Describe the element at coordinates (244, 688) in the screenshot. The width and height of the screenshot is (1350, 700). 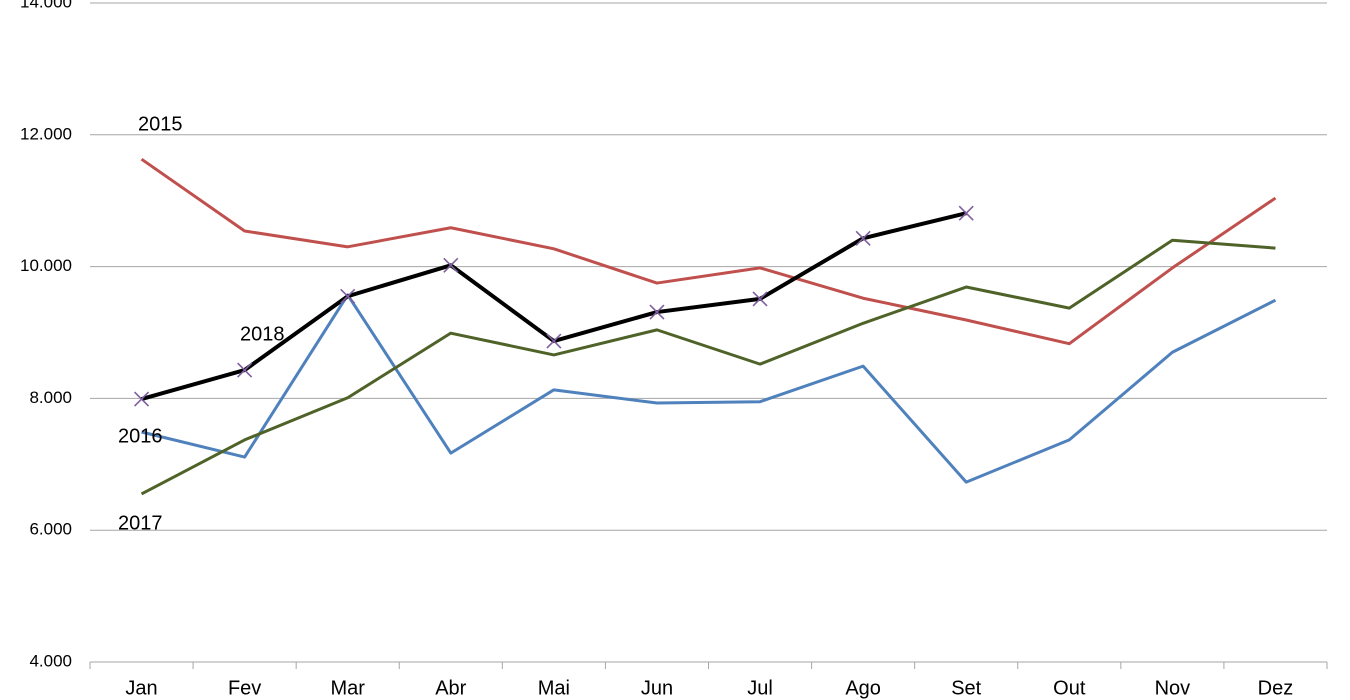
I see `x-tick-label: Fev` at that location.